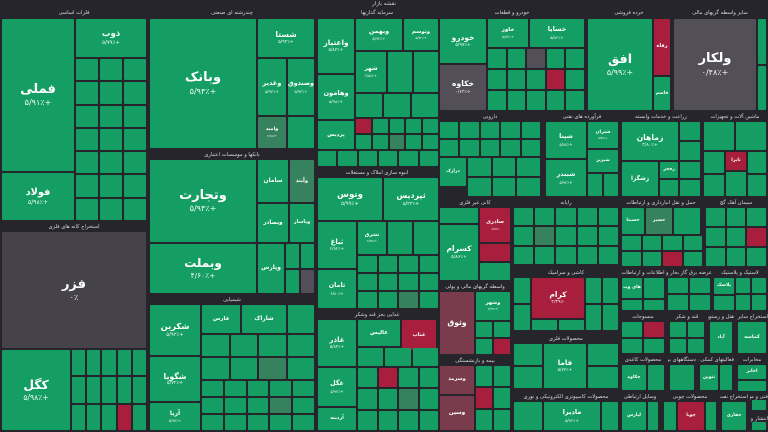 The width and height of the screenshot is (768, 432). Describe the element at coordinates (337, 289) in the screenshot. I see `treemap-tile-ثامان: ثامان +۴/۸۰٪` at that location.